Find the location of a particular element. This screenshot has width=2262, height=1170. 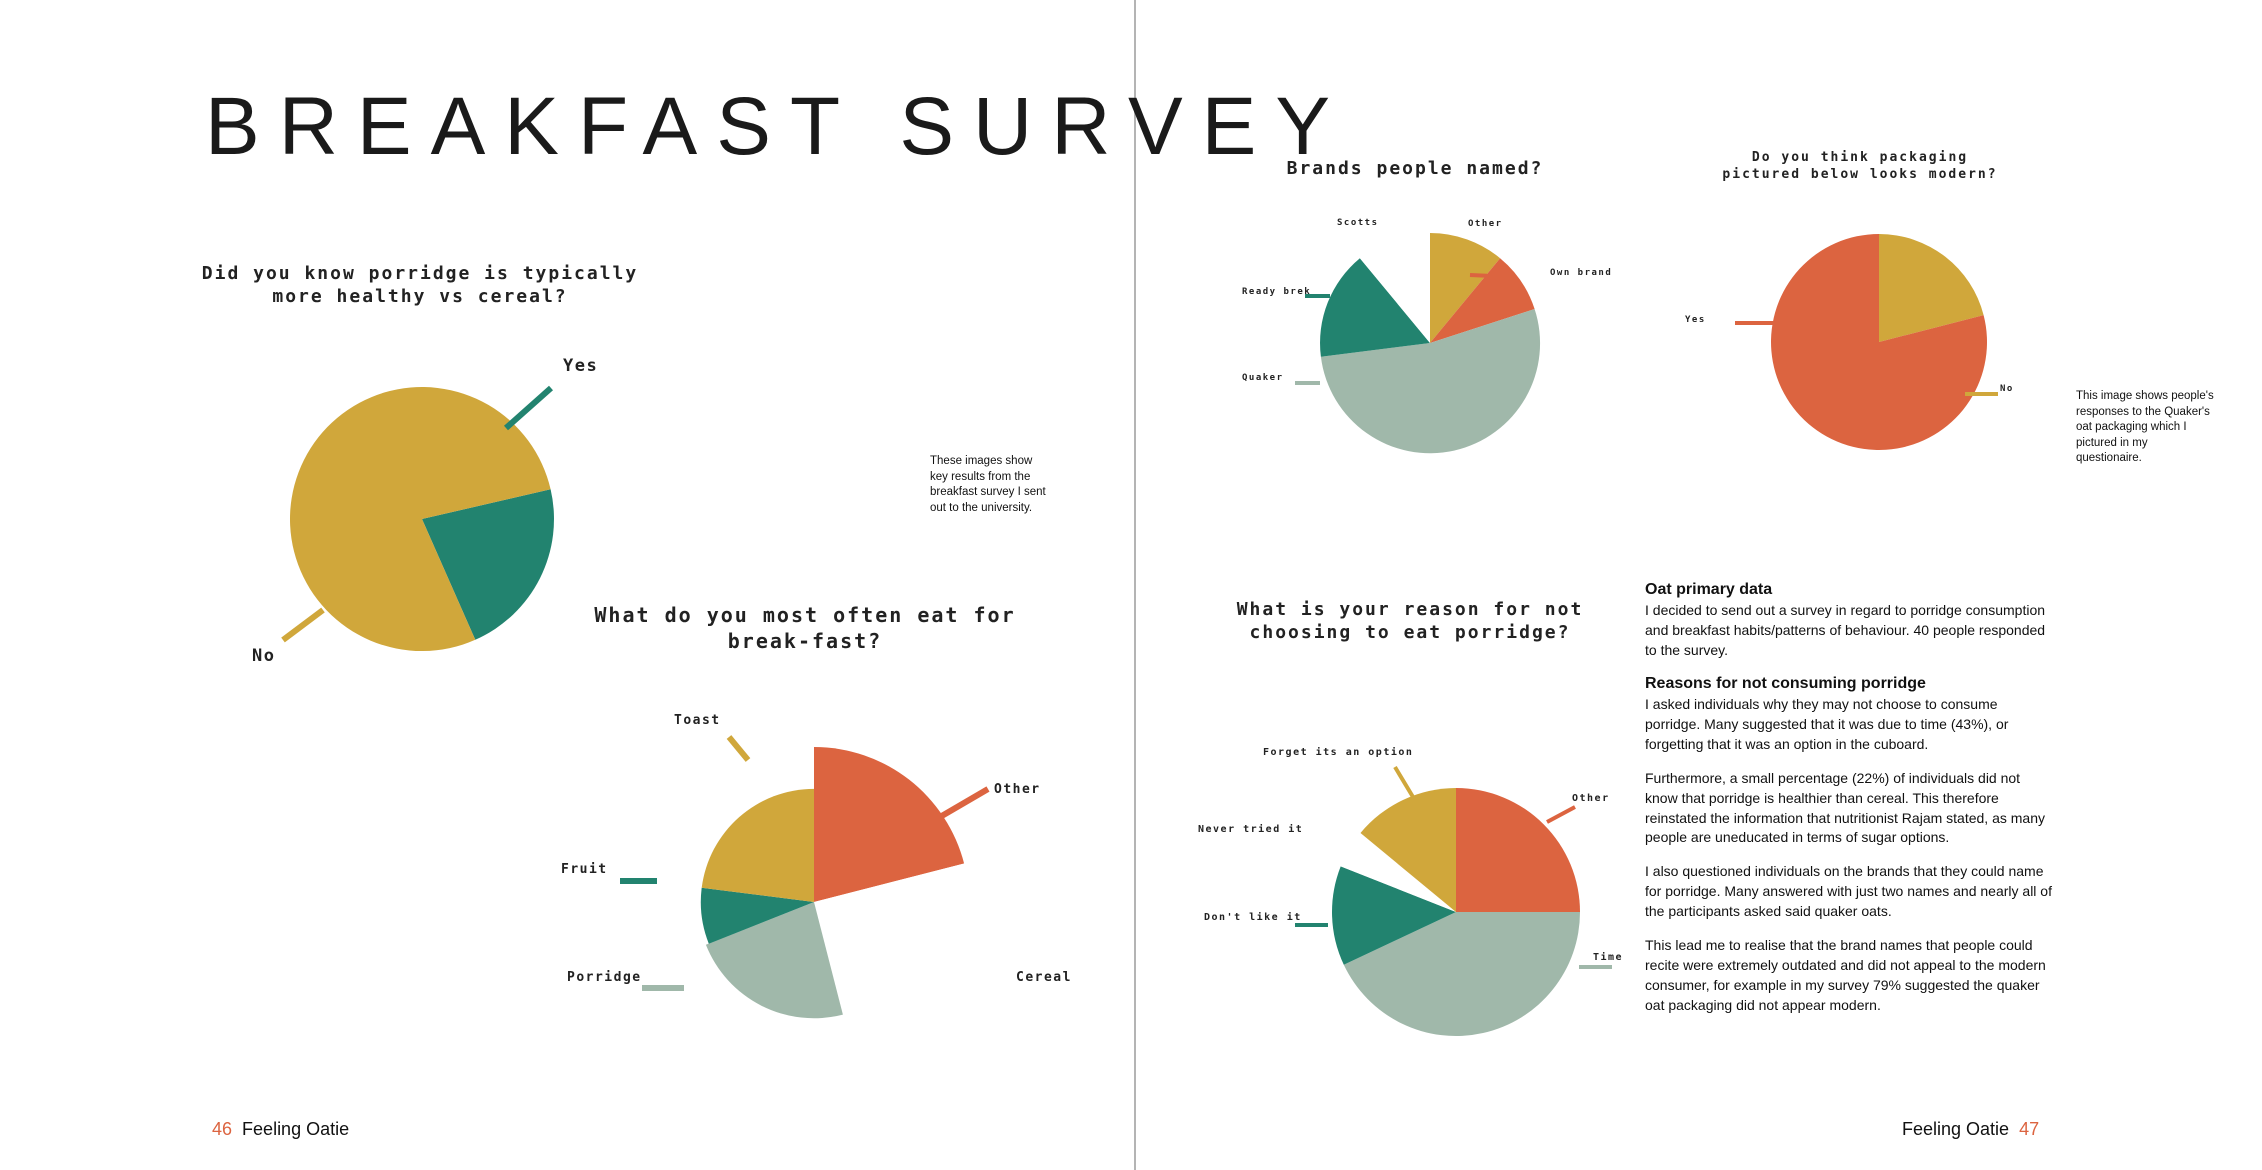

pie-slice-eat-toast is located at coordinates (757, 845).